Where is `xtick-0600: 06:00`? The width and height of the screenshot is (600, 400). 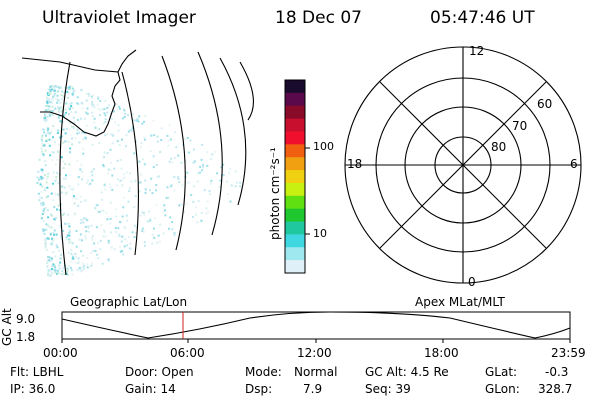
xtick-0600: 06:00 is located at coordinates (187, 353).